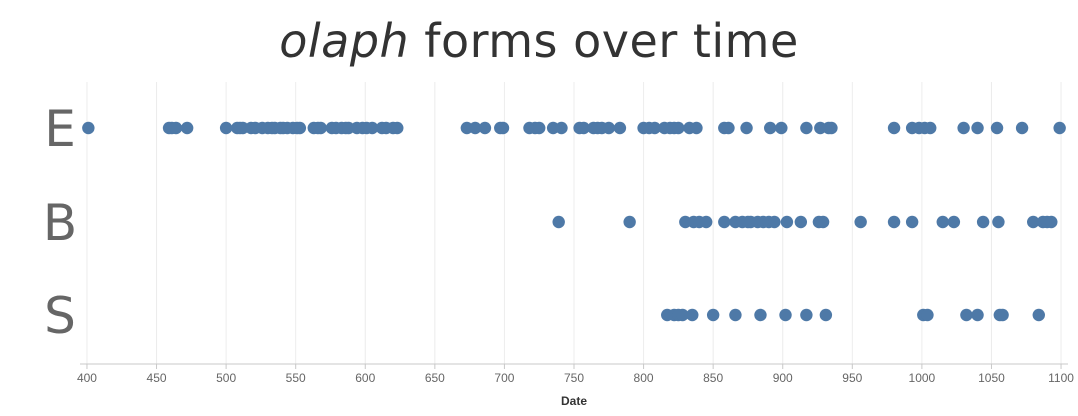 The image size is (1078, 416). I want to click on x-tick-label: 450, so click(157, 378).